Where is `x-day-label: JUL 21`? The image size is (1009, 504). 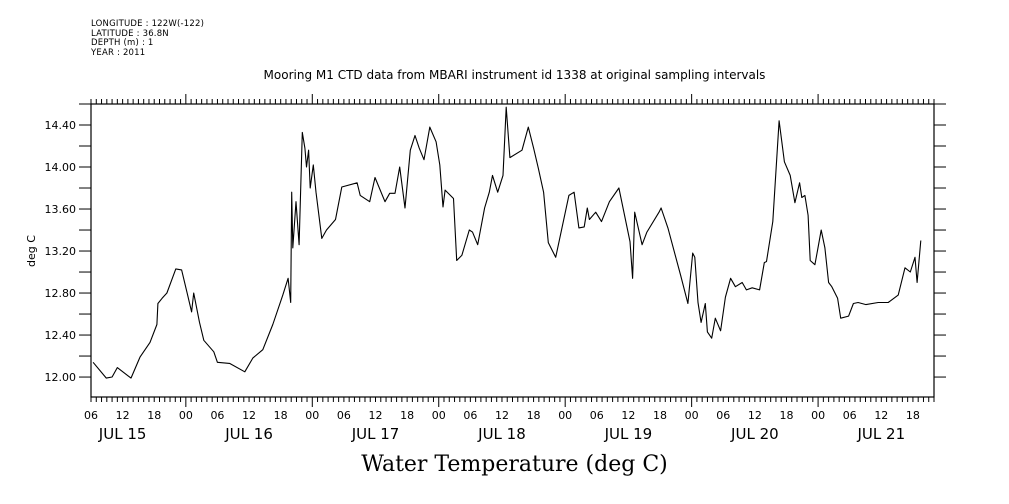
x-day-label: JUL 21 is located at coordinates (881, 434).